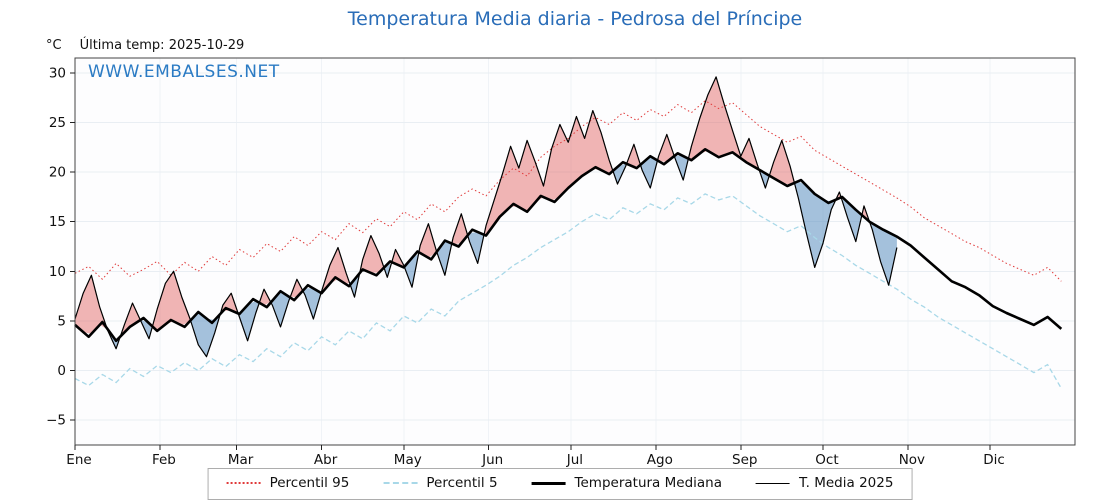  What do you see at coordinates (184, 72) in the screenshot?
I see `watermark-text: WWW.EMBALSES.NET` at bounding box center [184, 72].